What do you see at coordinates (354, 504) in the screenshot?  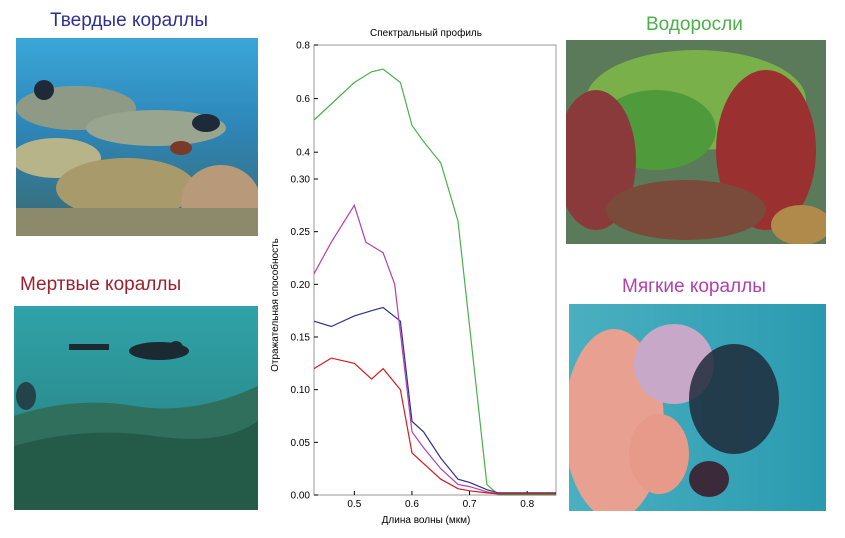 I see `x-tick-label: 0.5` at bounding box center [354, 504].